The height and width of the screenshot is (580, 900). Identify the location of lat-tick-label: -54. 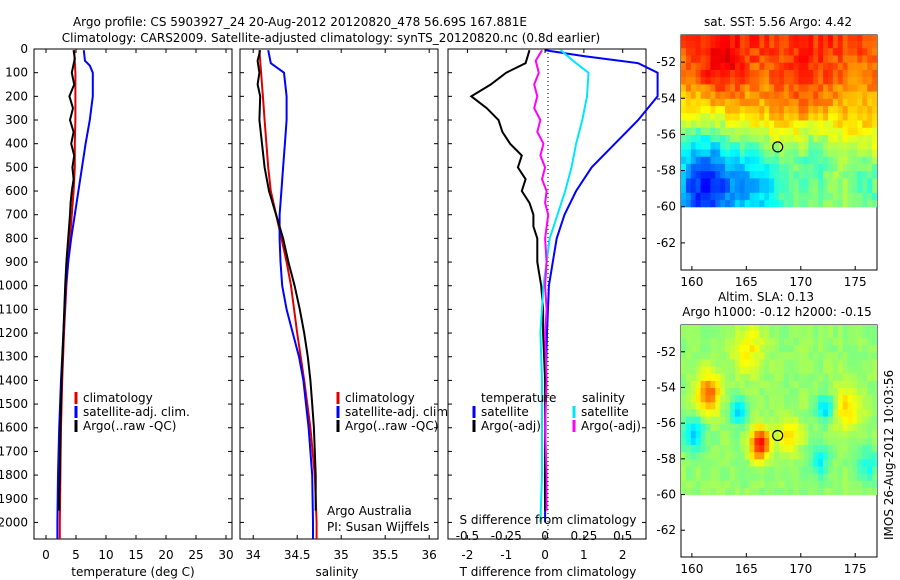
(666, 387).